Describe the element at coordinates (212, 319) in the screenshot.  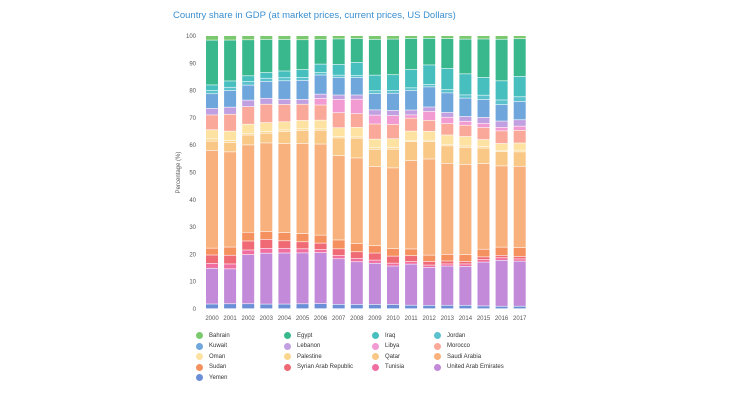
I see `x-tick-label: 2000` at that location.